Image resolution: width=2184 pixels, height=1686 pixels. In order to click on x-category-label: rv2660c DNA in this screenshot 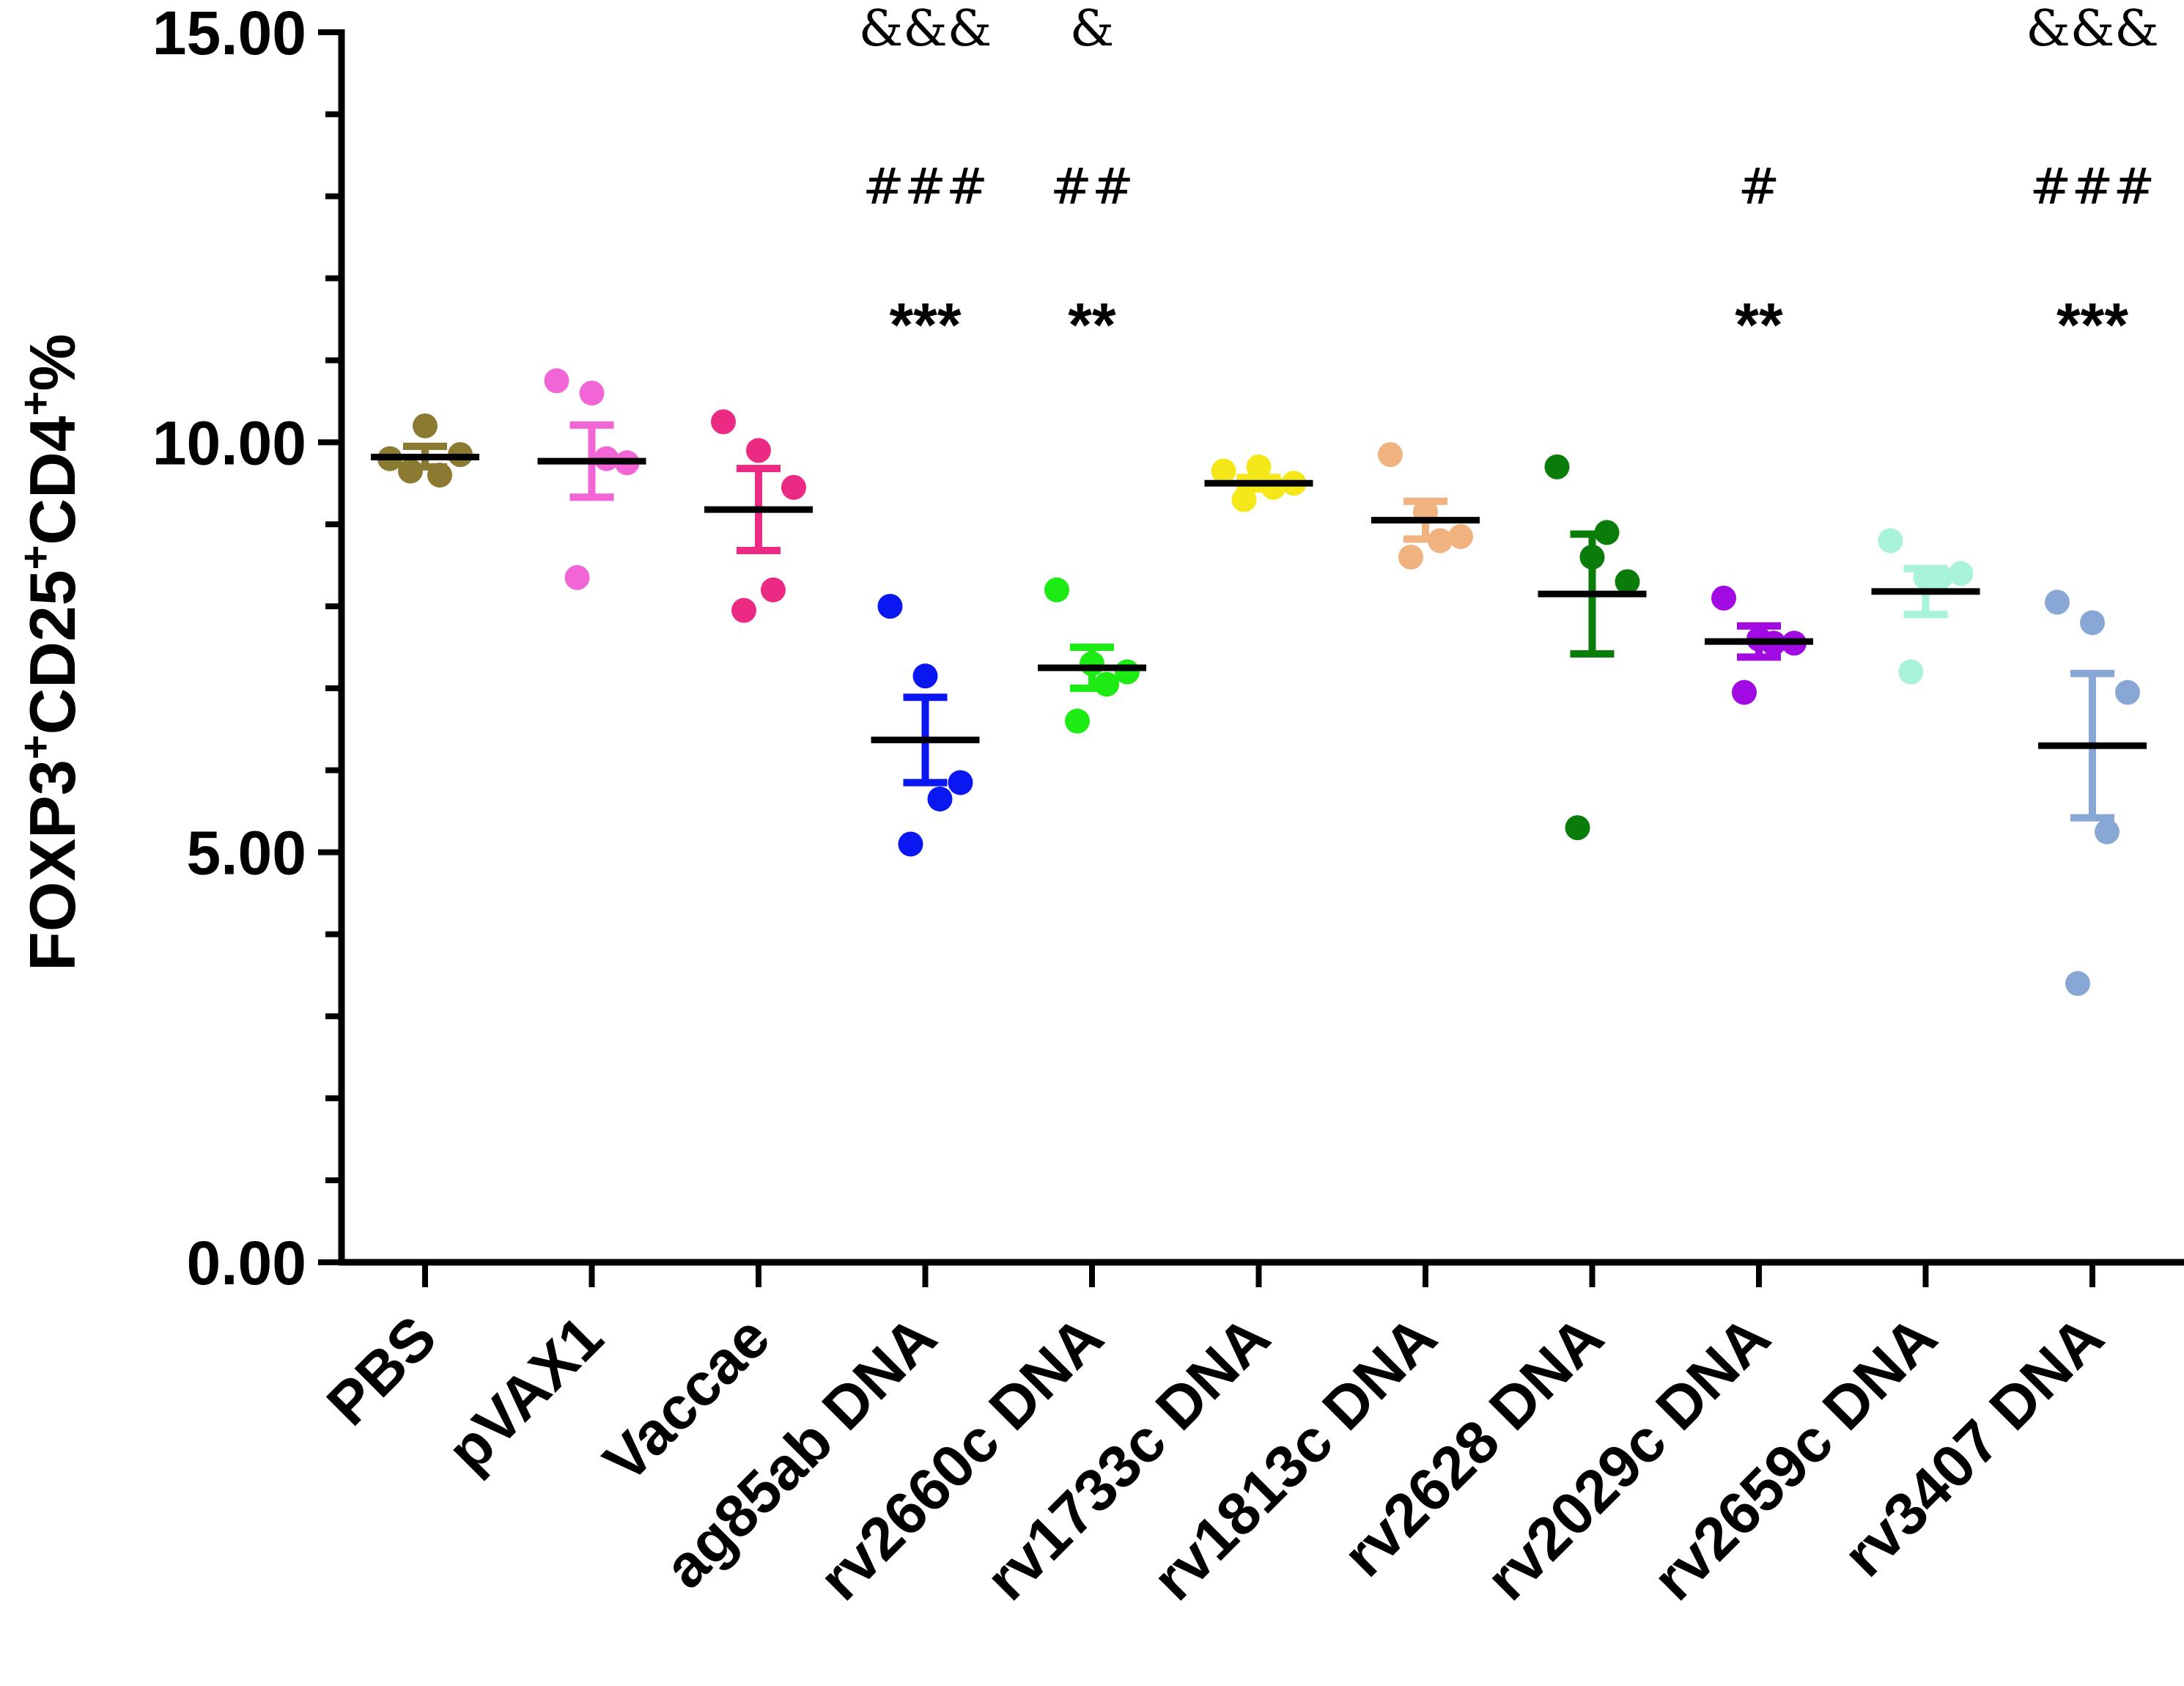, I will do `click(961, 1458)`.